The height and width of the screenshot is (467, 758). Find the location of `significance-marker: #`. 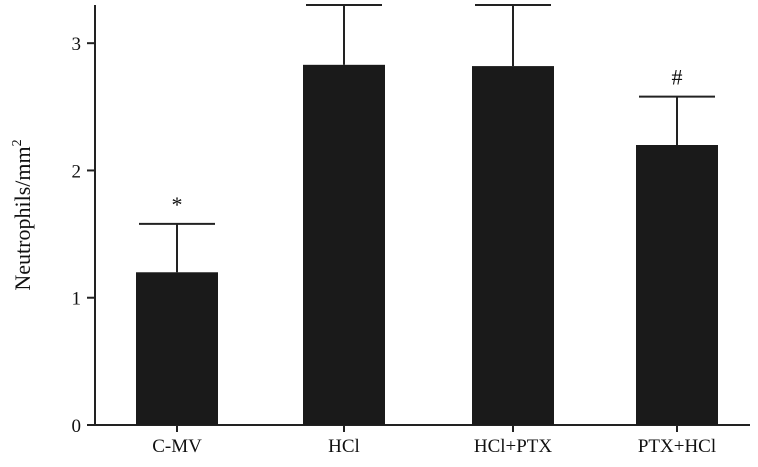

significance-marker: # is located at coordinates (677, 77).